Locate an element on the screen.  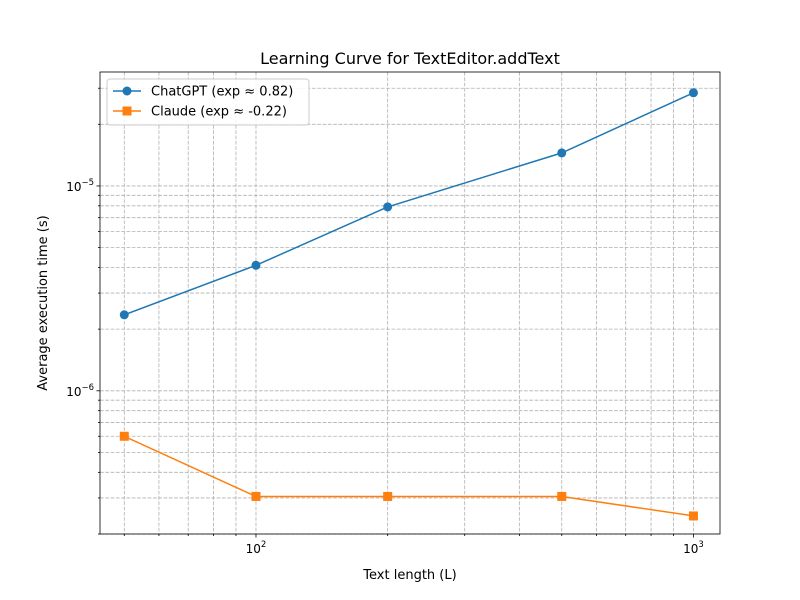
y-tick-label: 10⁻⁶ is located at coordinates (80, 391).